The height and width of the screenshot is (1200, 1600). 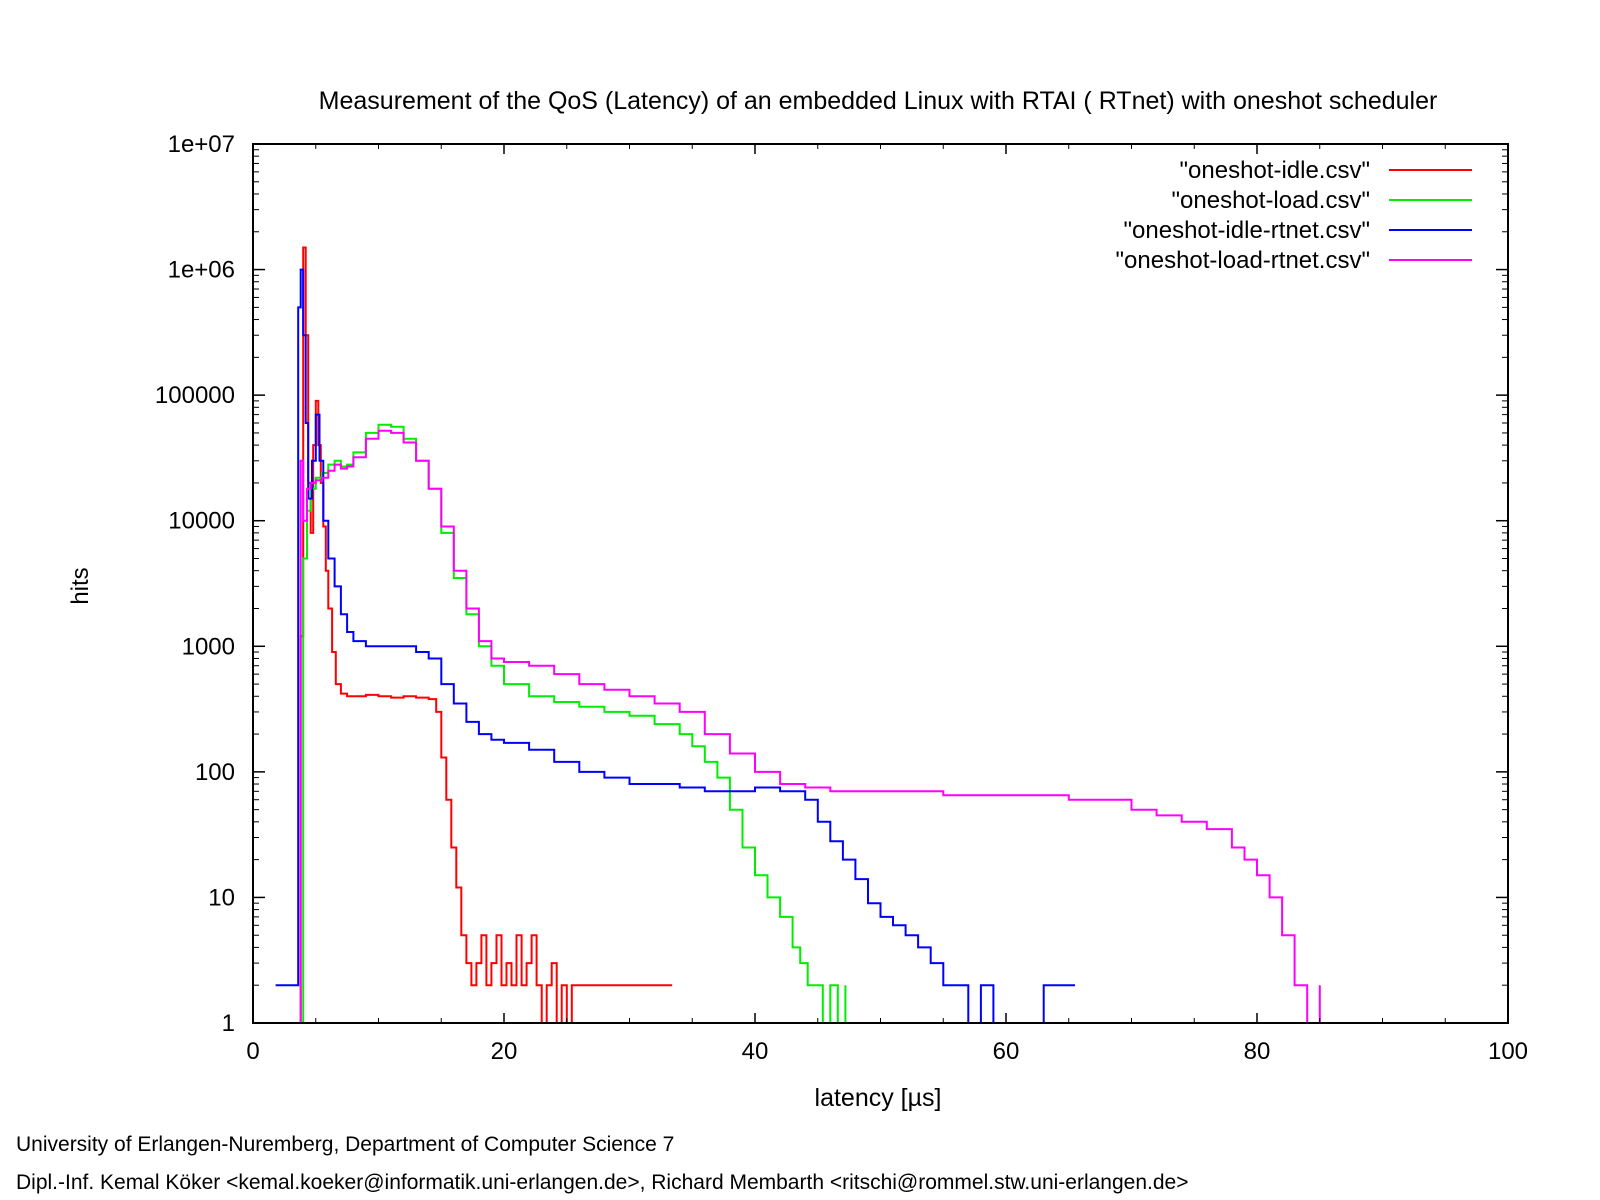 What do you see at coordinates (80, 585) in the screenshot?
I see `y-axis-label: hits` at bounding box center [80, 585].